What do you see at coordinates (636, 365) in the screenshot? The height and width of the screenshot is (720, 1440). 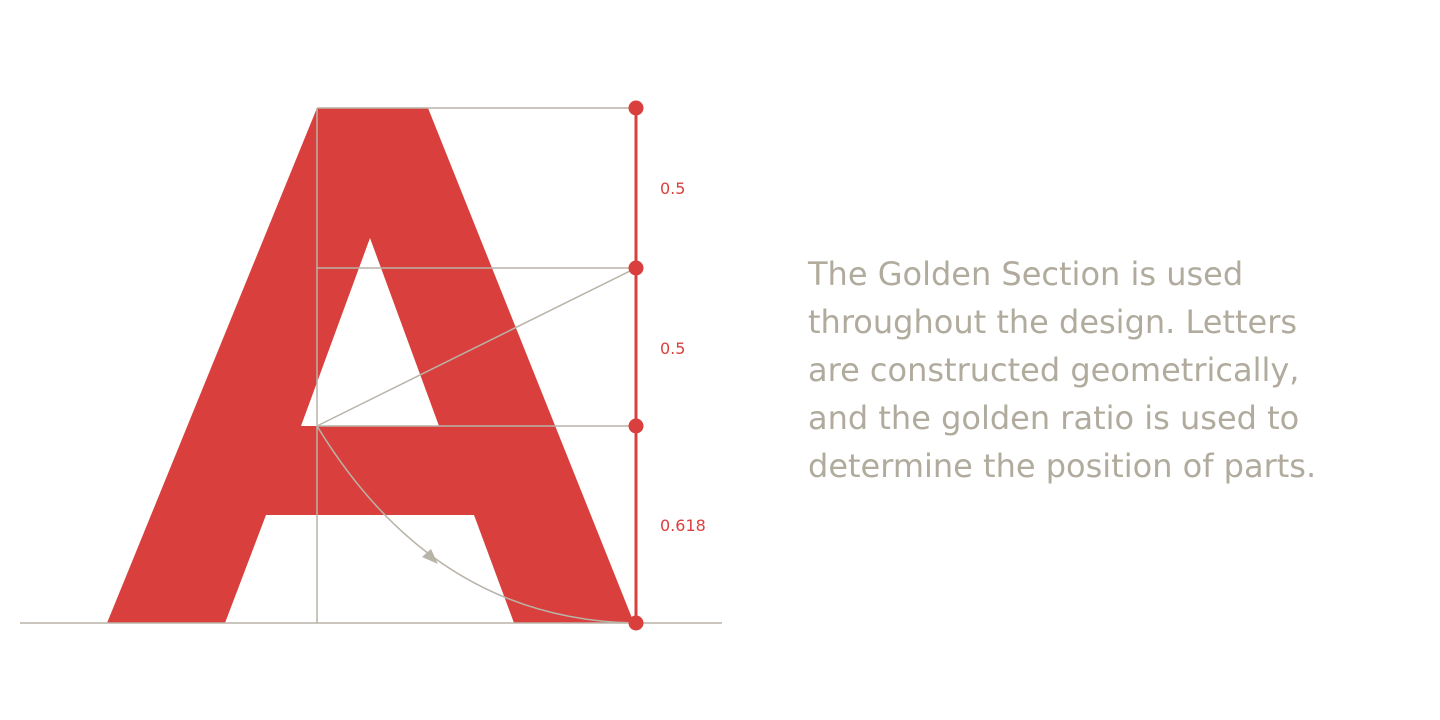 I see `measurement-points` at bounding box center [636, 365].